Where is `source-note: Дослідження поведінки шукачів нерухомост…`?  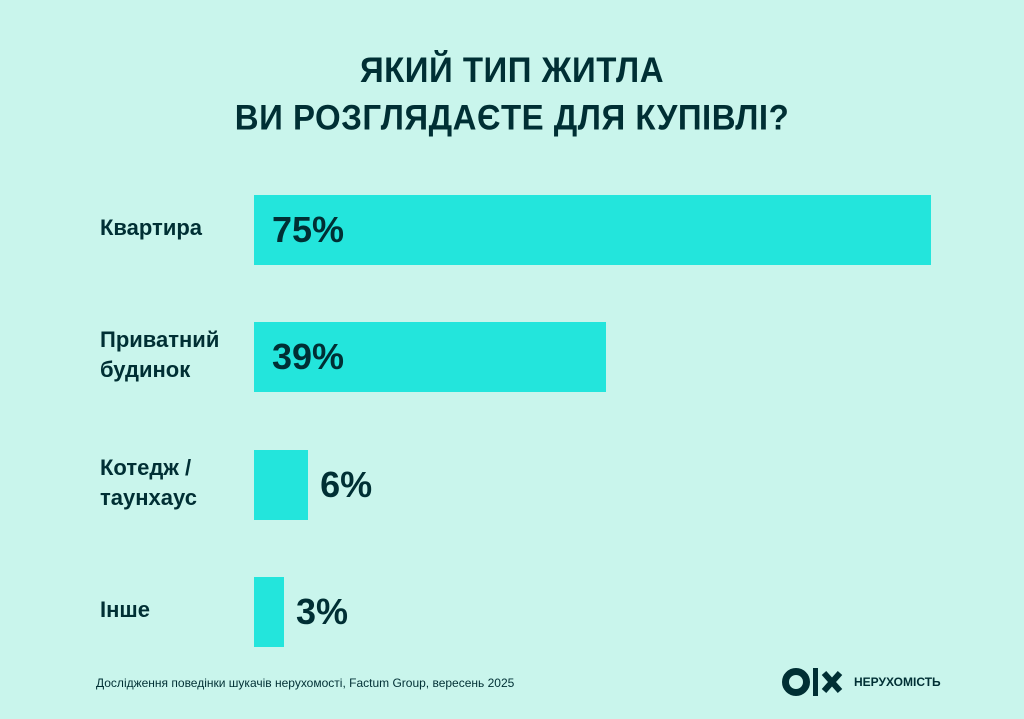 source-note: Дослідження поведінки шукачів нерухомост… is located at coordinates (305, 683).